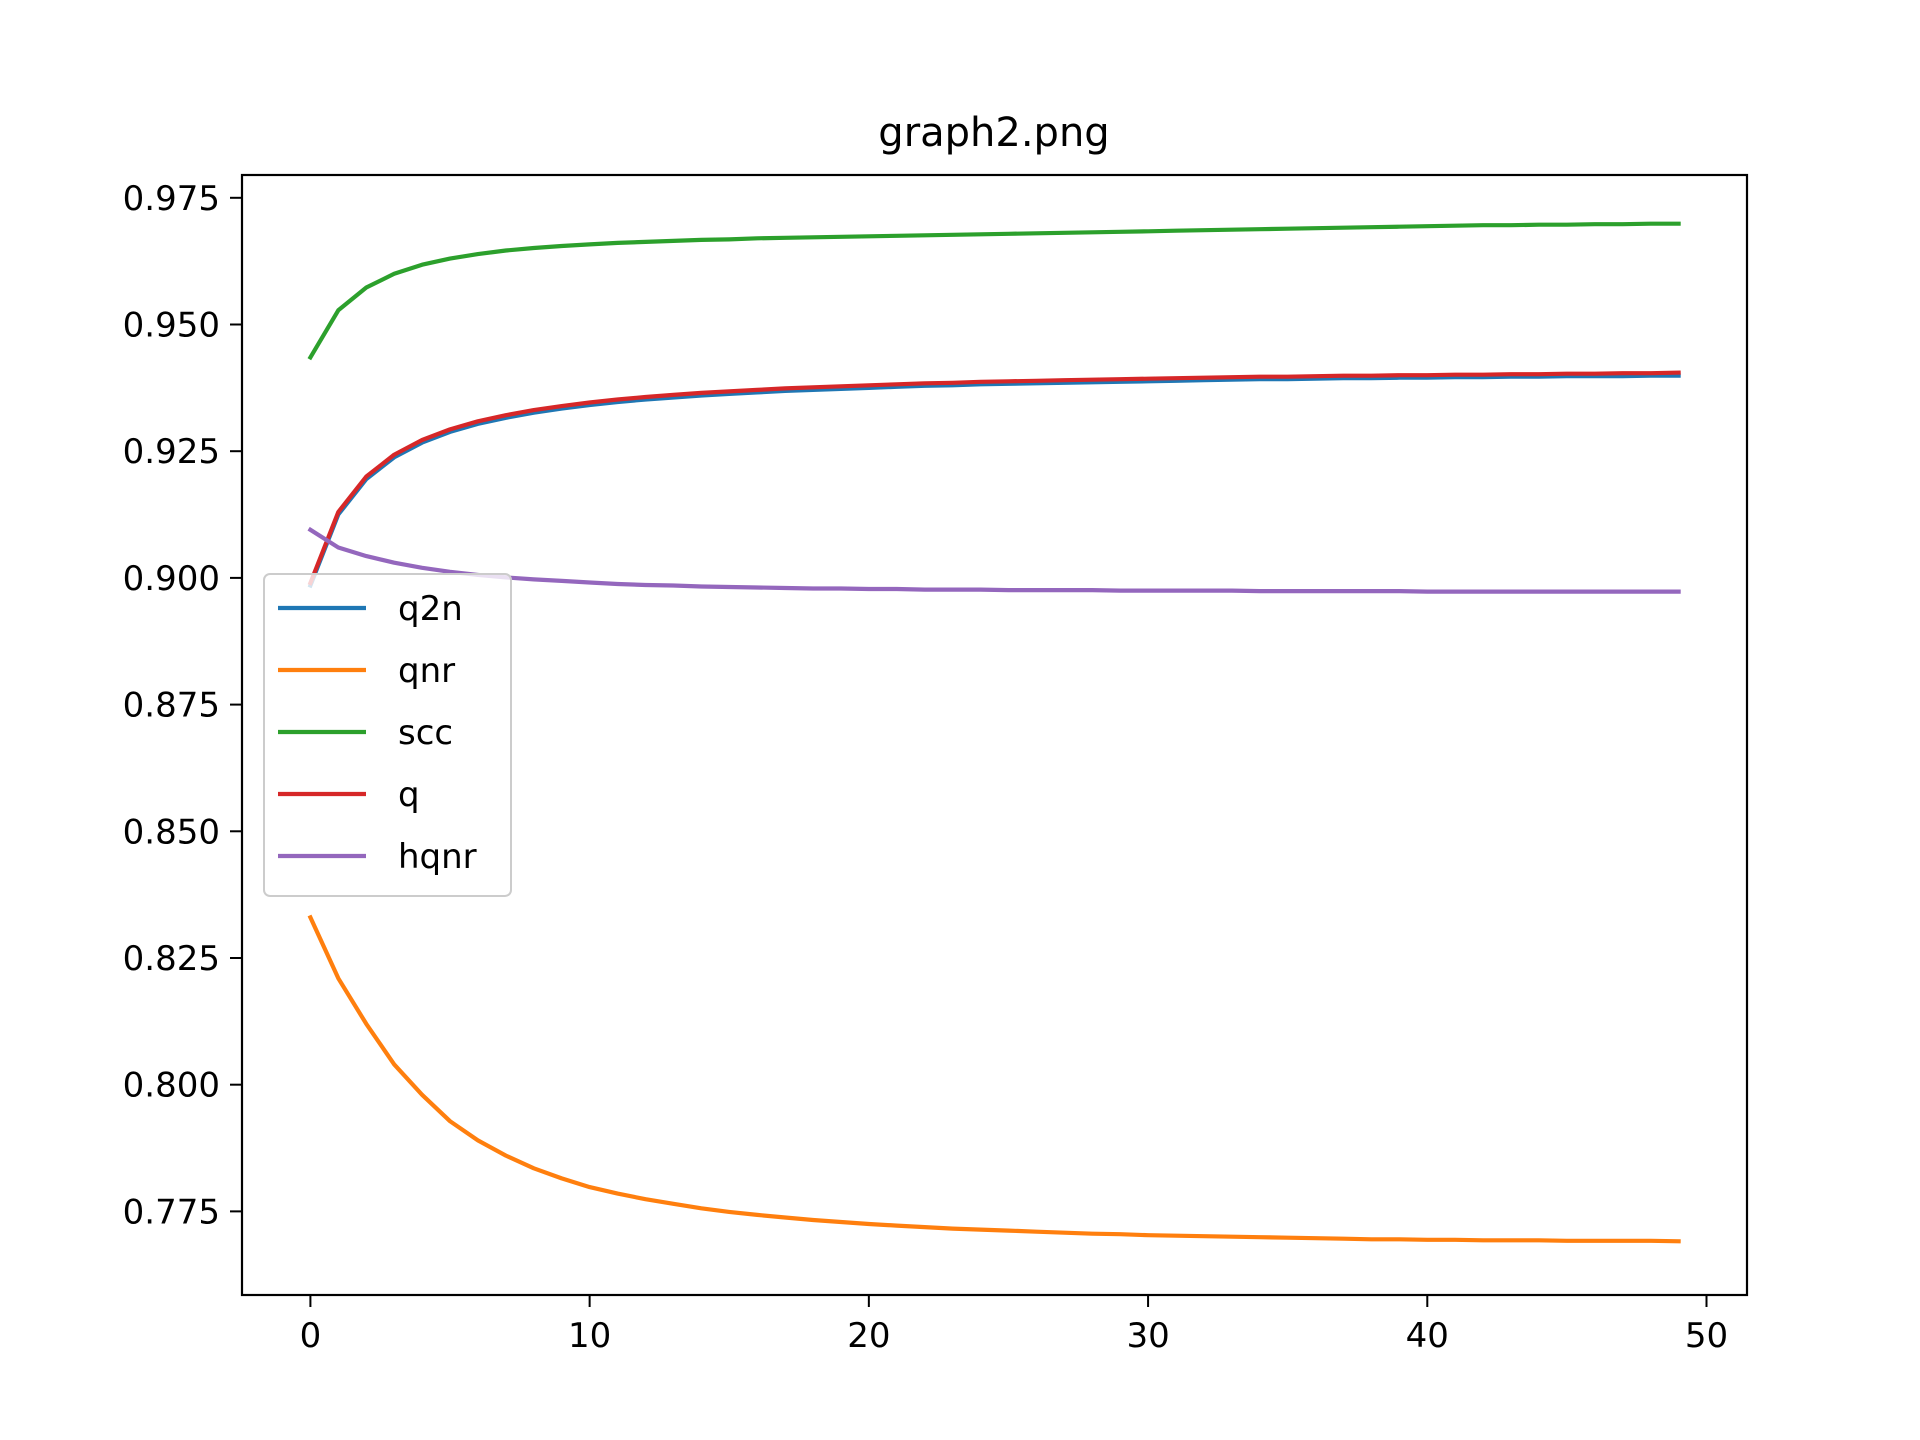 The image size is (1920, 1440). What do you see at coordinates (994, 478) in the screenshot?
I see `series-line-q` at bounding box center [994, 478].